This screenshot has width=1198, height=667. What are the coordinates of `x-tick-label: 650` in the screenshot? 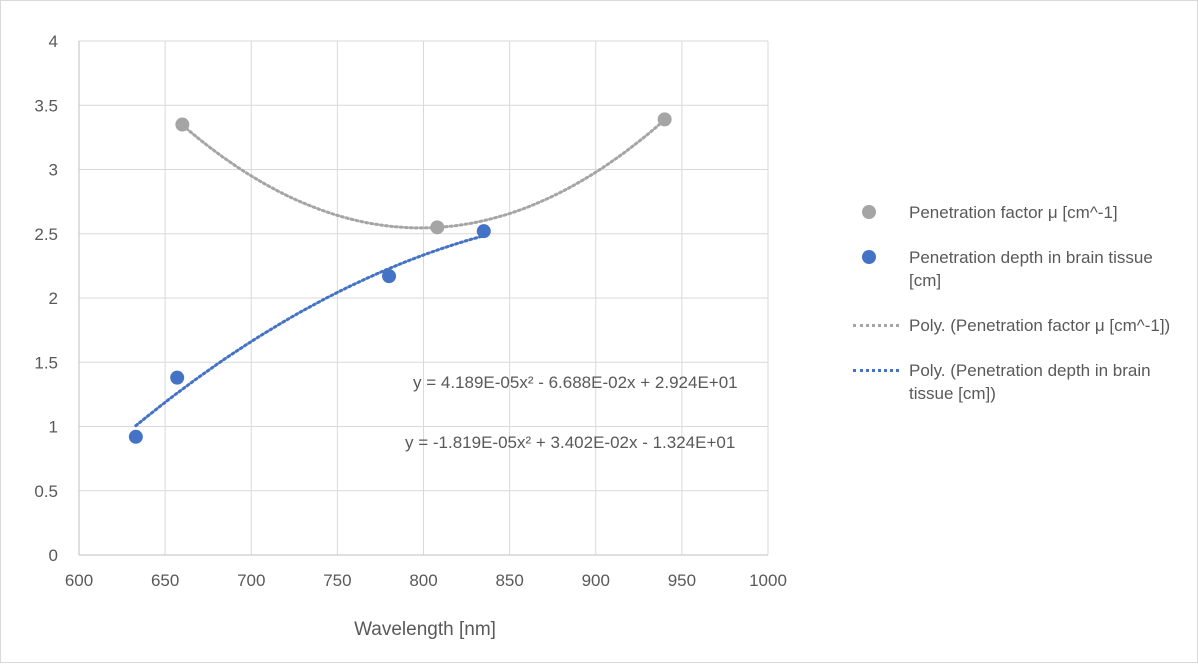 It's located at (165, 580).